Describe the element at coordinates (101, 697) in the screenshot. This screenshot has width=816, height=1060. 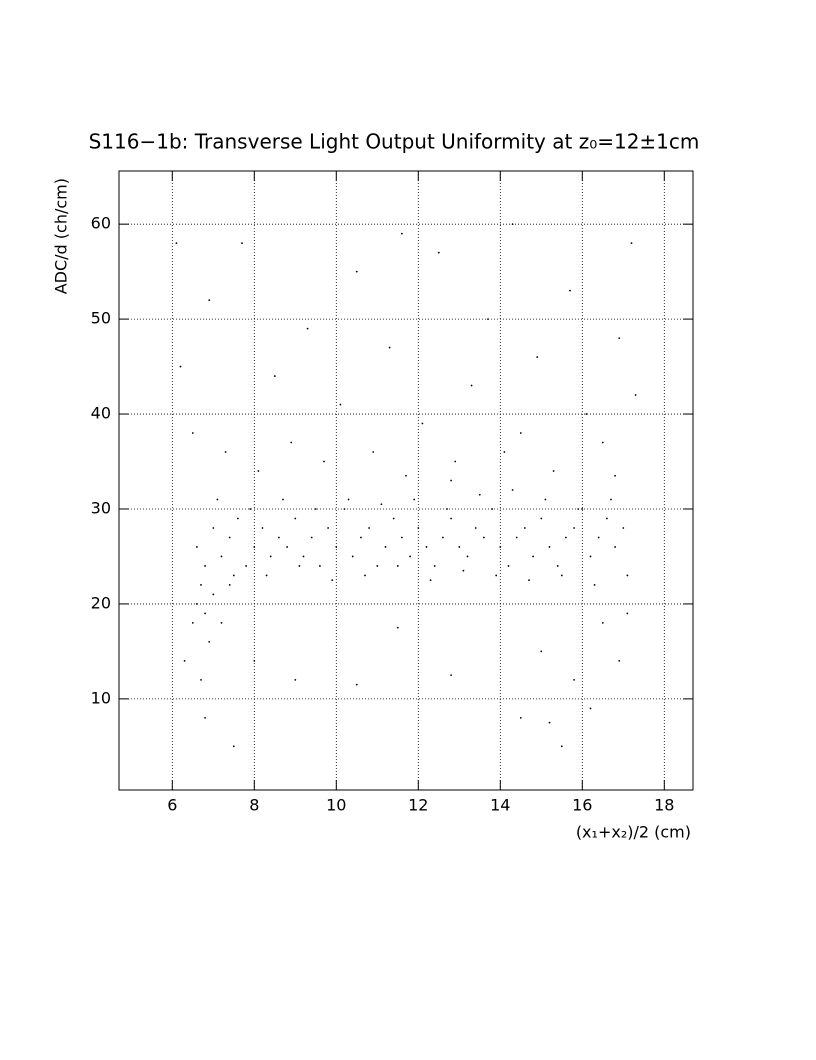
I see `y-tick-label: 10` at that location.